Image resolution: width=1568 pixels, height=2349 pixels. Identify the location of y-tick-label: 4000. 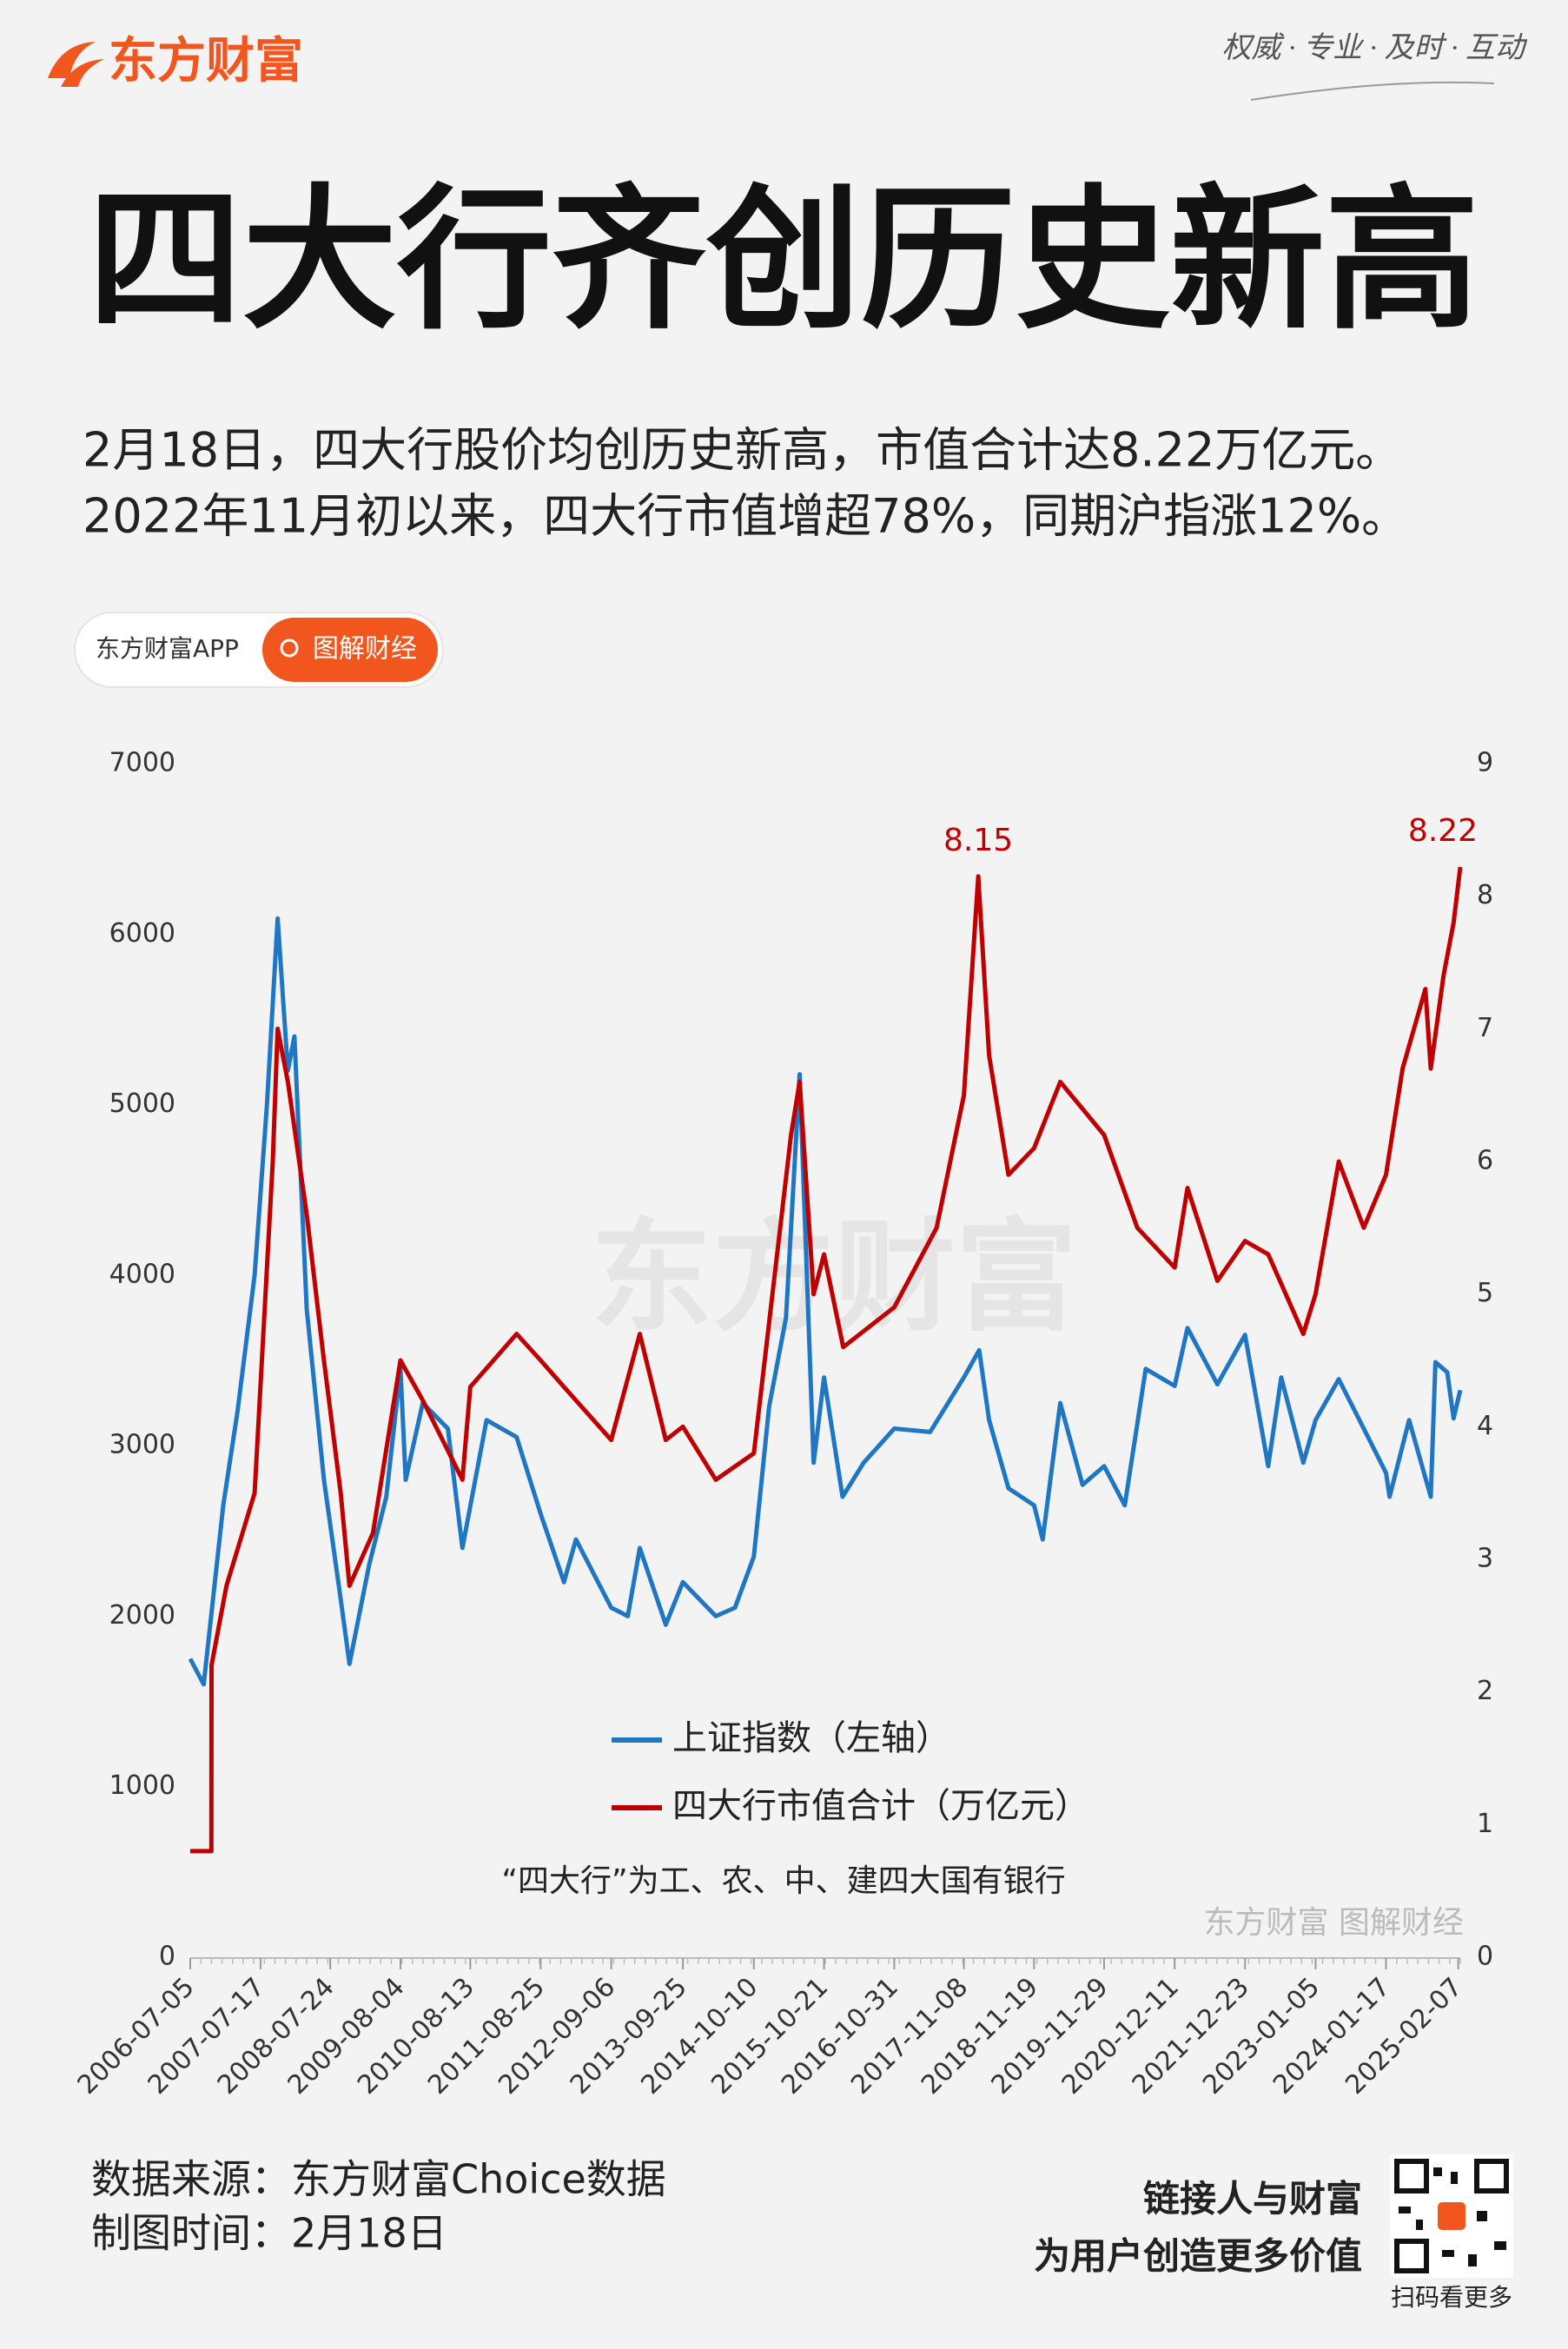
(142, 1274).